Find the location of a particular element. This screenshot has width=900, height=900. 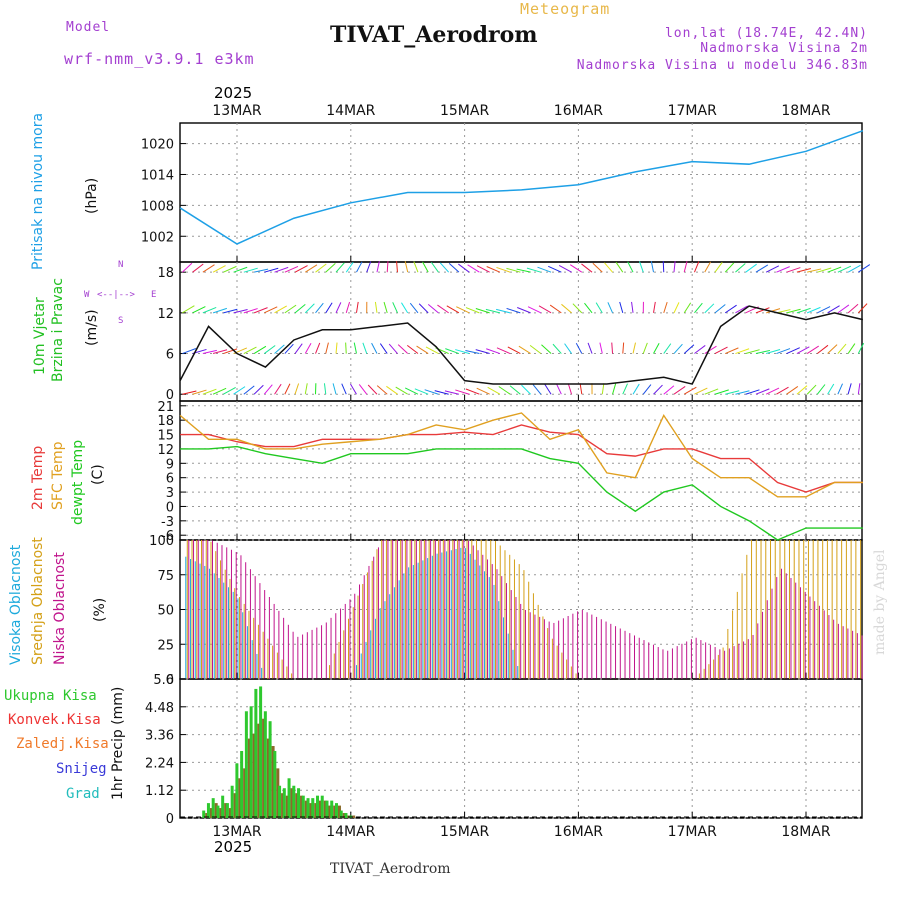

temp-tick-label: 18 is located at coordinates (165, 421).